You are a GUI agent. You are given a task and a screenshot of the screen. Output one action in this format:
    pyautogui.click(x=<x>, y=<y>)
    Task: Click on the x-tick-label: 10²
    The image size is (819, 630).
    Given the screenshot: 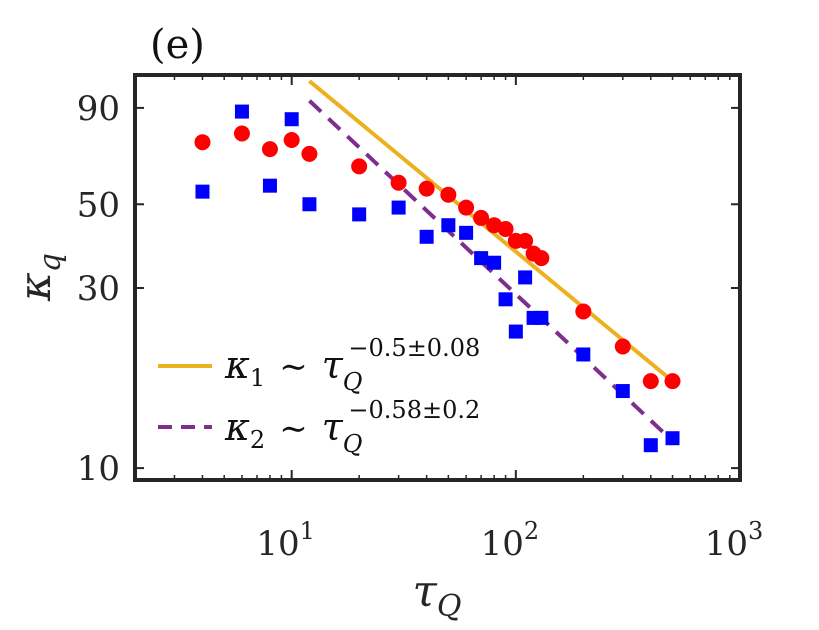 What is the action you would take?
    pyautogui.click(x=510, y=540)
    